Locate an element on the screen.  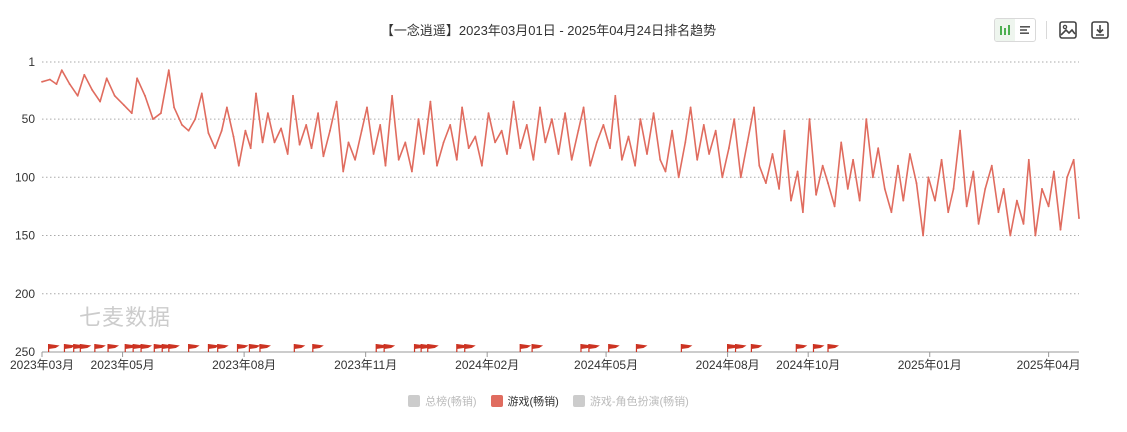
toolbar-divider is located at coordinates (1046, 30).